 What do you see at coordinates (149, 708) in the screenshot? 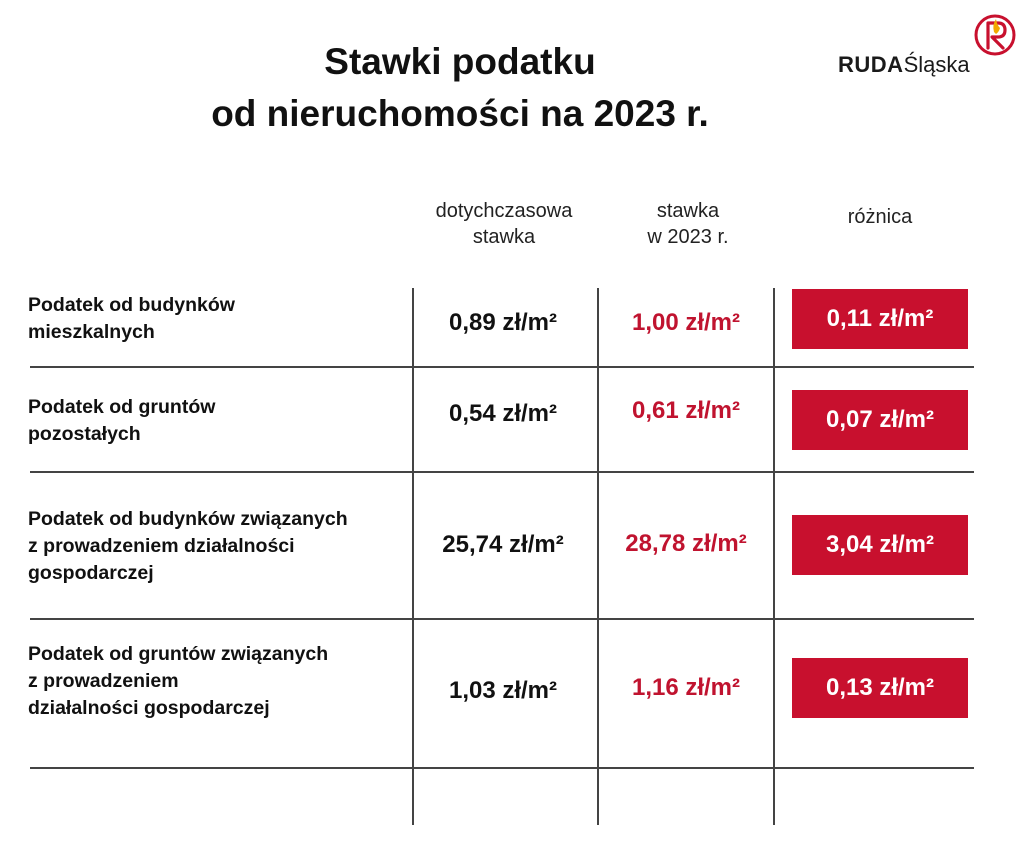
I see `row-label-line: działalności gospodarczej` at bounding box center [149, 708].